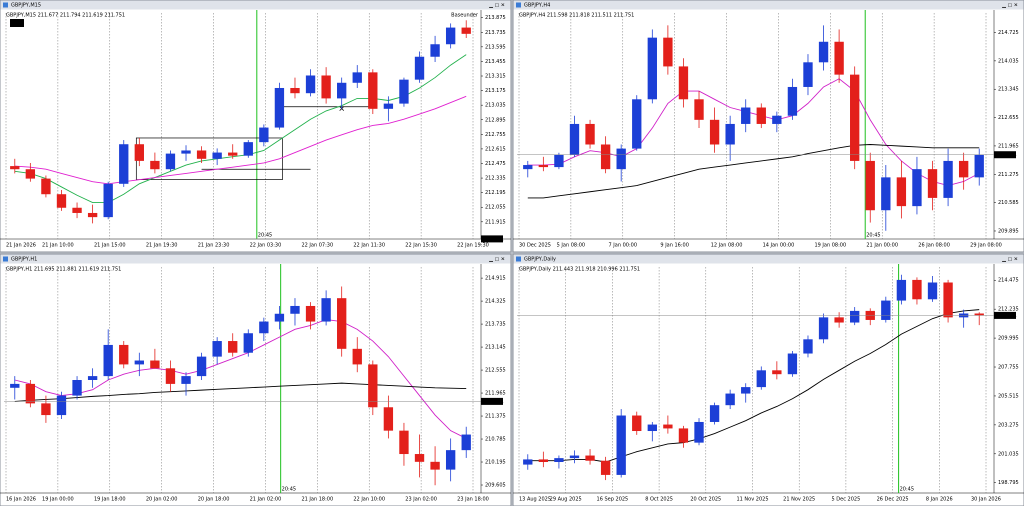  Describe the element at coordinates (495, 77) in the screenshot. I see `y-tick-label: 213.315` at that location.